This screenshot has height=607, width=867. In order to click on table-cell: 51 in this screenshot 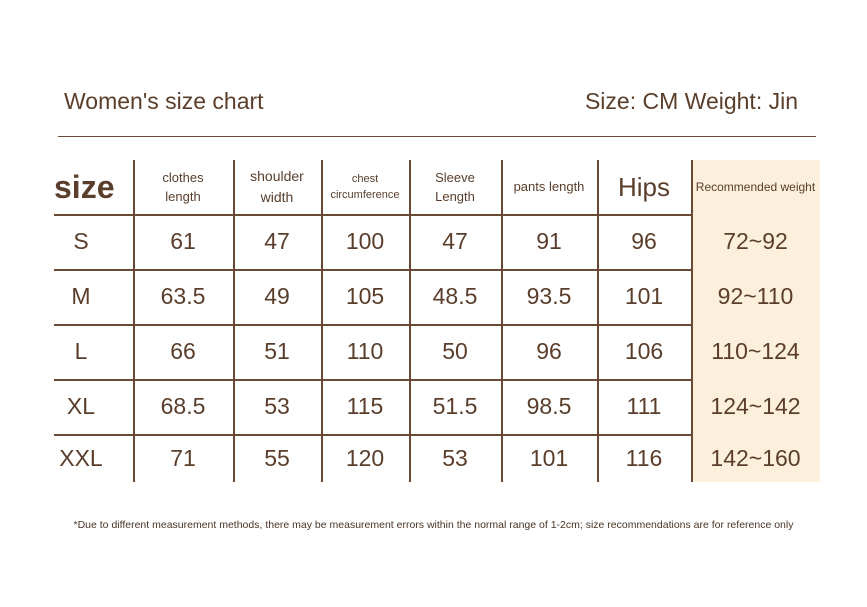, I will do `click(277, 351)`.